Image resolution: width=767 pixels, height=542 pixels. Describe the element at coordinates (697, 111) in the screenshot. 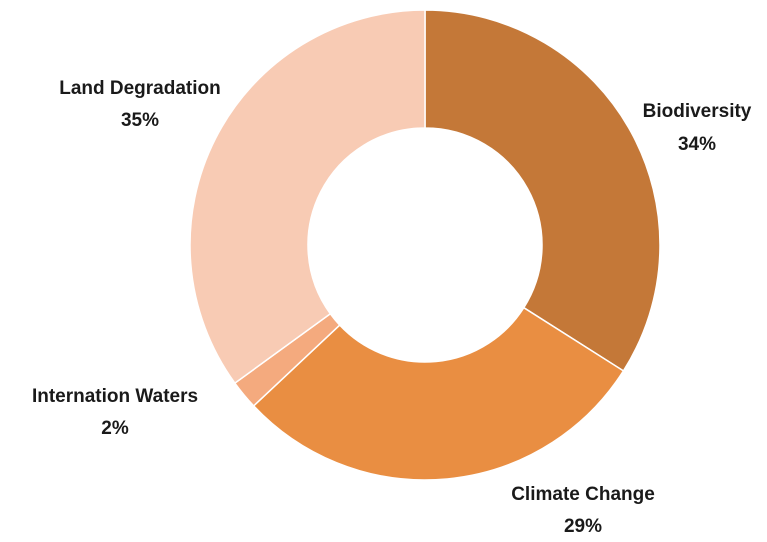

I see `slice-label-biodiversity: Biodiversity` at that location.